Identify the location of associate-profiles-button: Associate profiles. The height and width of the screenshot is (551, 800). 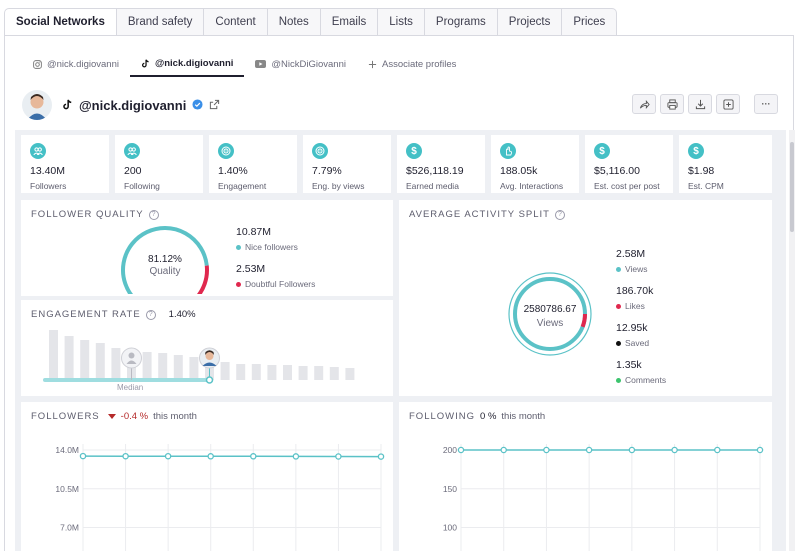
(412, 64).